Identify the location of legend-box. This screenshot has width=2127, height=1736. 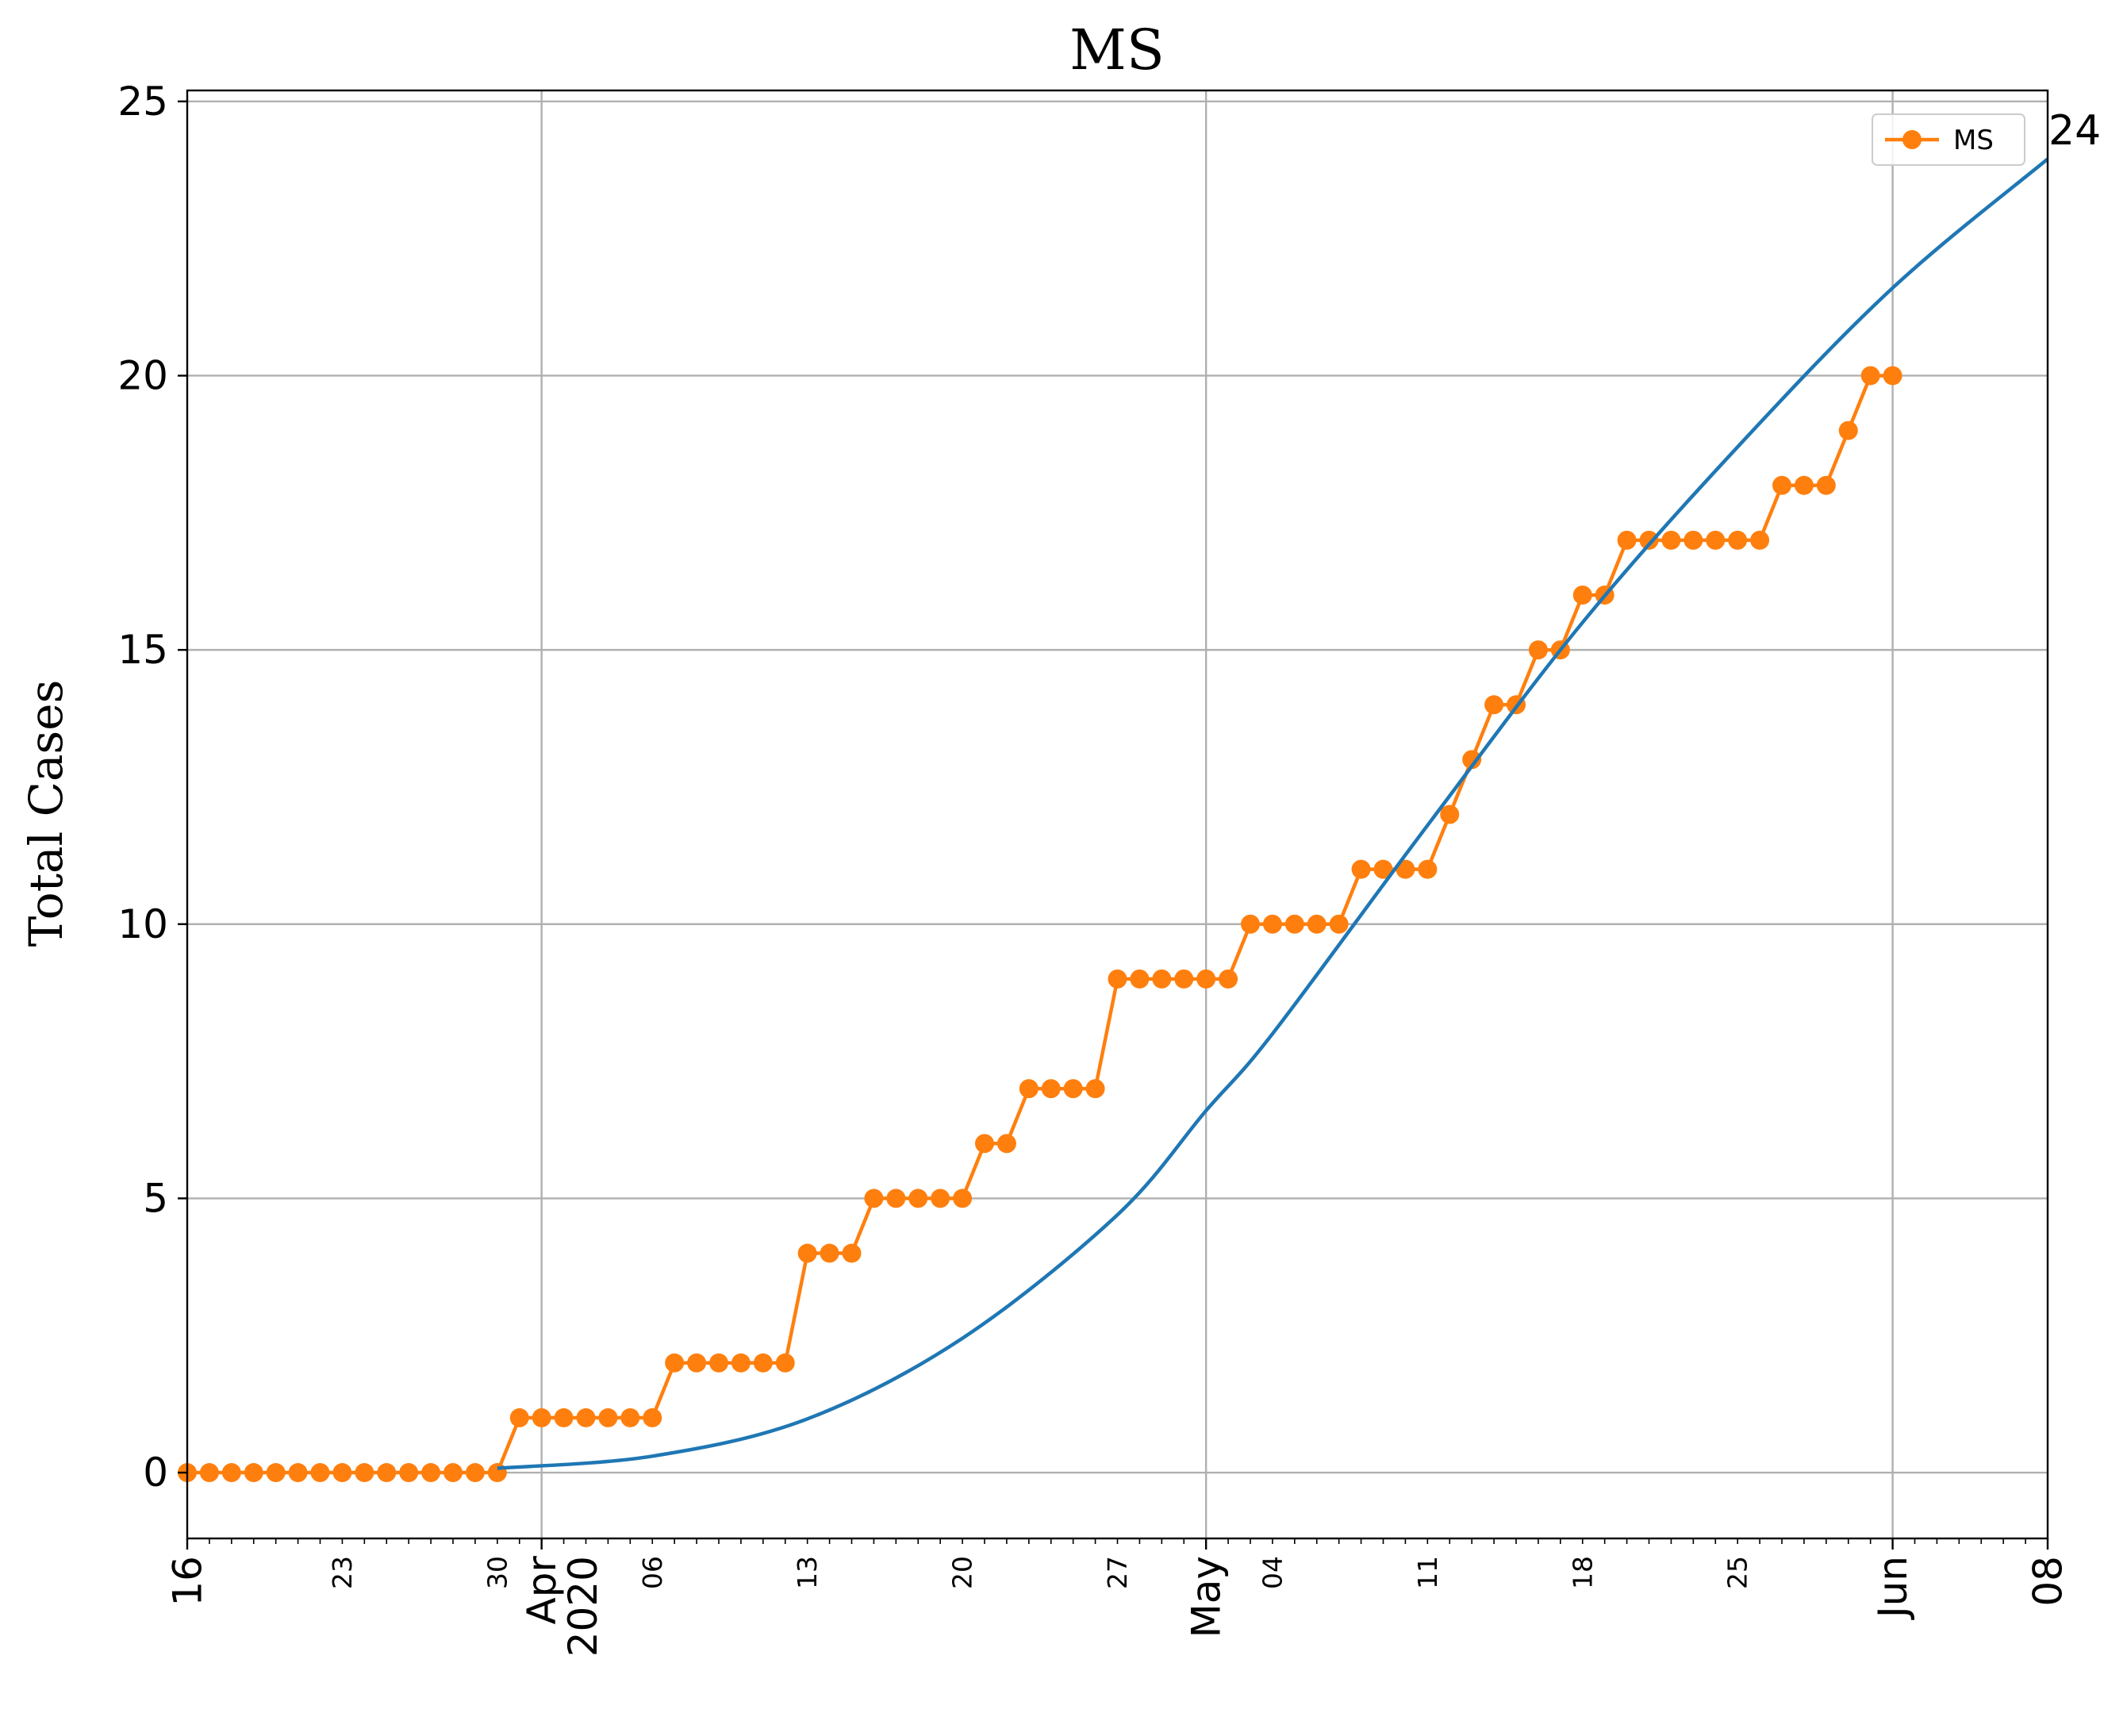
(1948, 139).